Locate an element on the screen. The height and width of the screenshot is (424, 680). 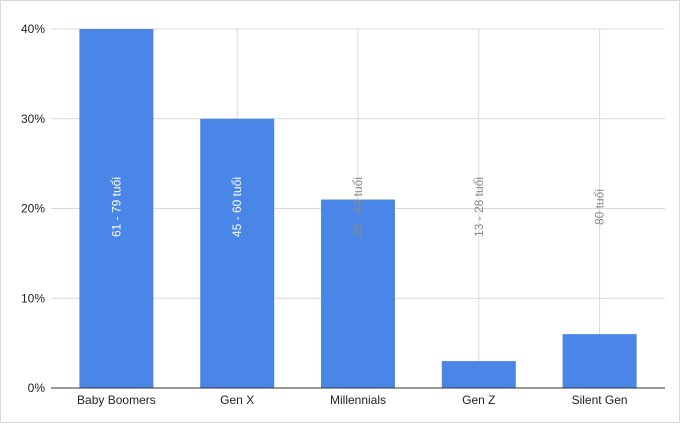
x-category-label: Millennials is located at coordinates (358, 400).